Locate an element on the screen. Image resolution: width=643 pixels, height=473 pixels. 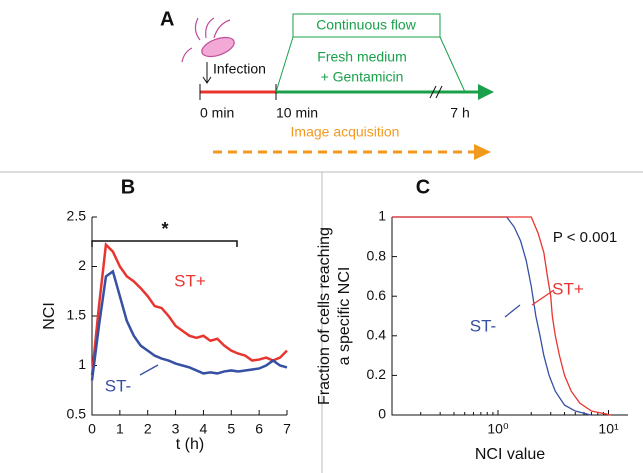
y-tick-label: 0.8 is located at coordinates (377, 255).